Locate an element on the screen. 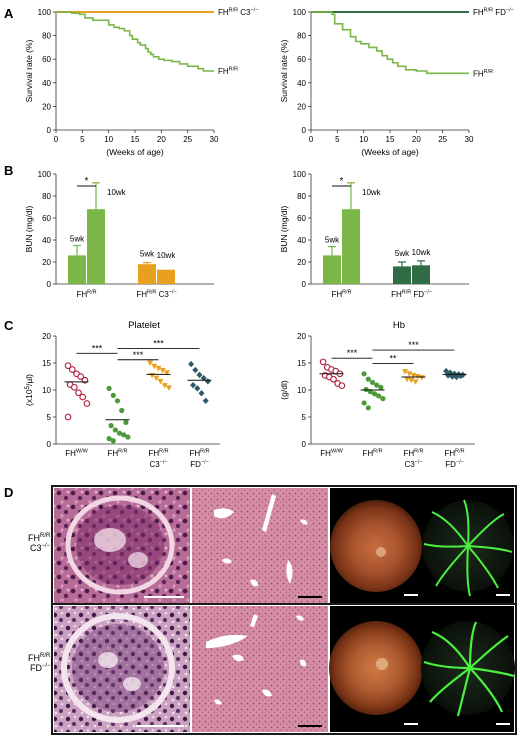  group-label-2: FHR/R is located at coordinates (413, 454).